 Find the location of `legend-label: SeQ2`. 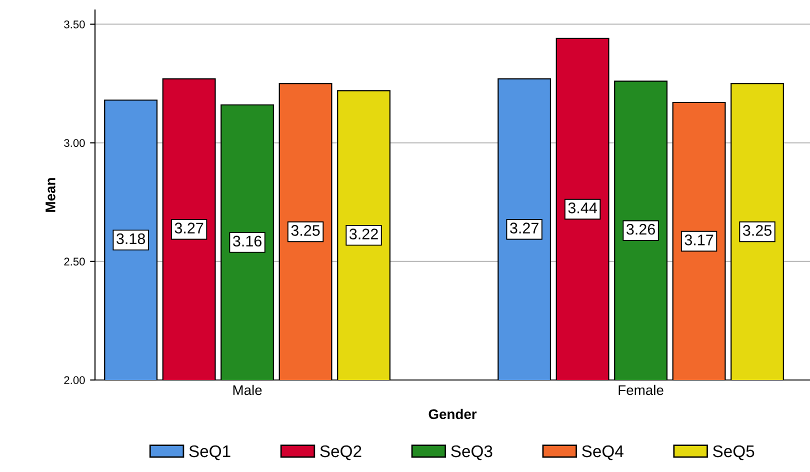

legend-label: SeQ2 is located at coordinates (341, 452).